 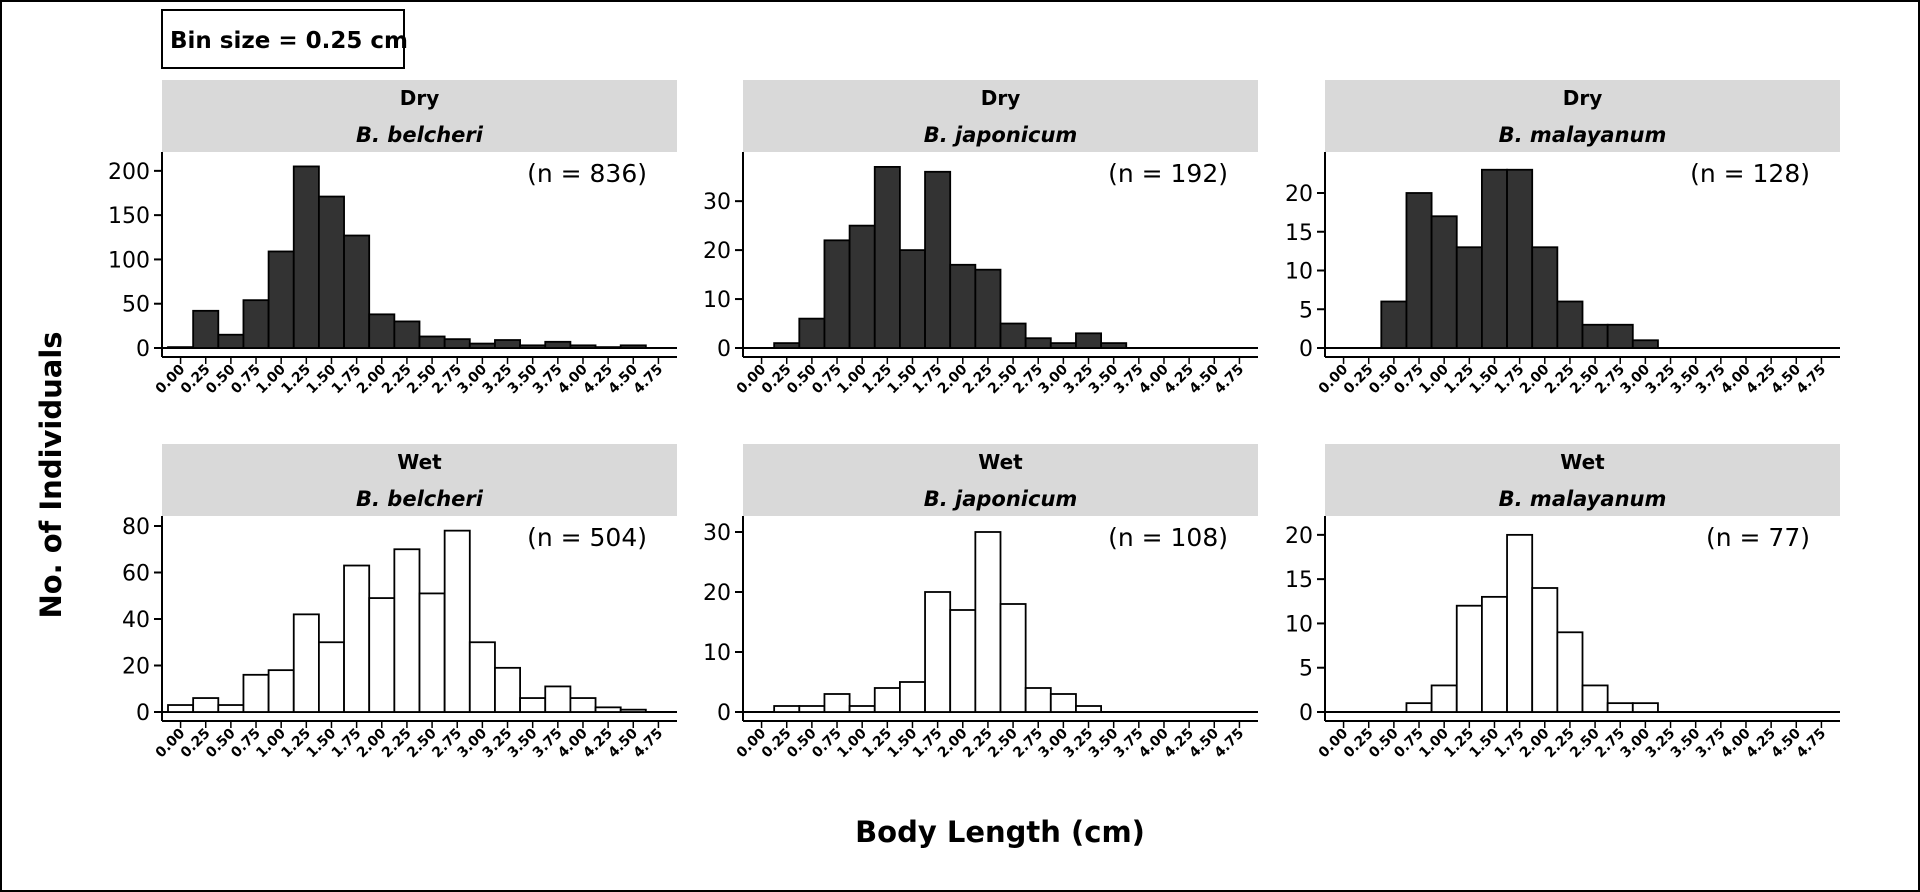 What do you see at coordinates (1299, 536) in the screenshot?
I see `y-tick-label: 20` at bounding box center [1299, 536].